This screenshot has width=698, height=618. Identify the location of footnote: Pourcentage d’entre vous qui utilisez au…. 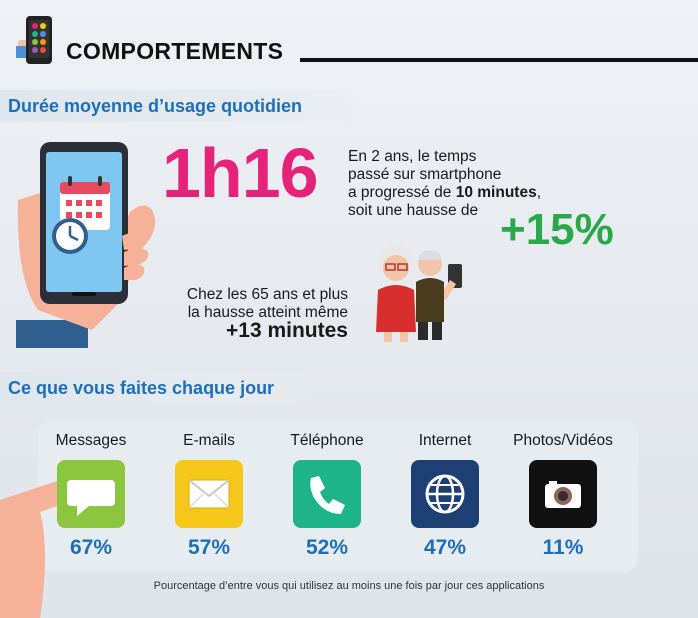
(349, 586).